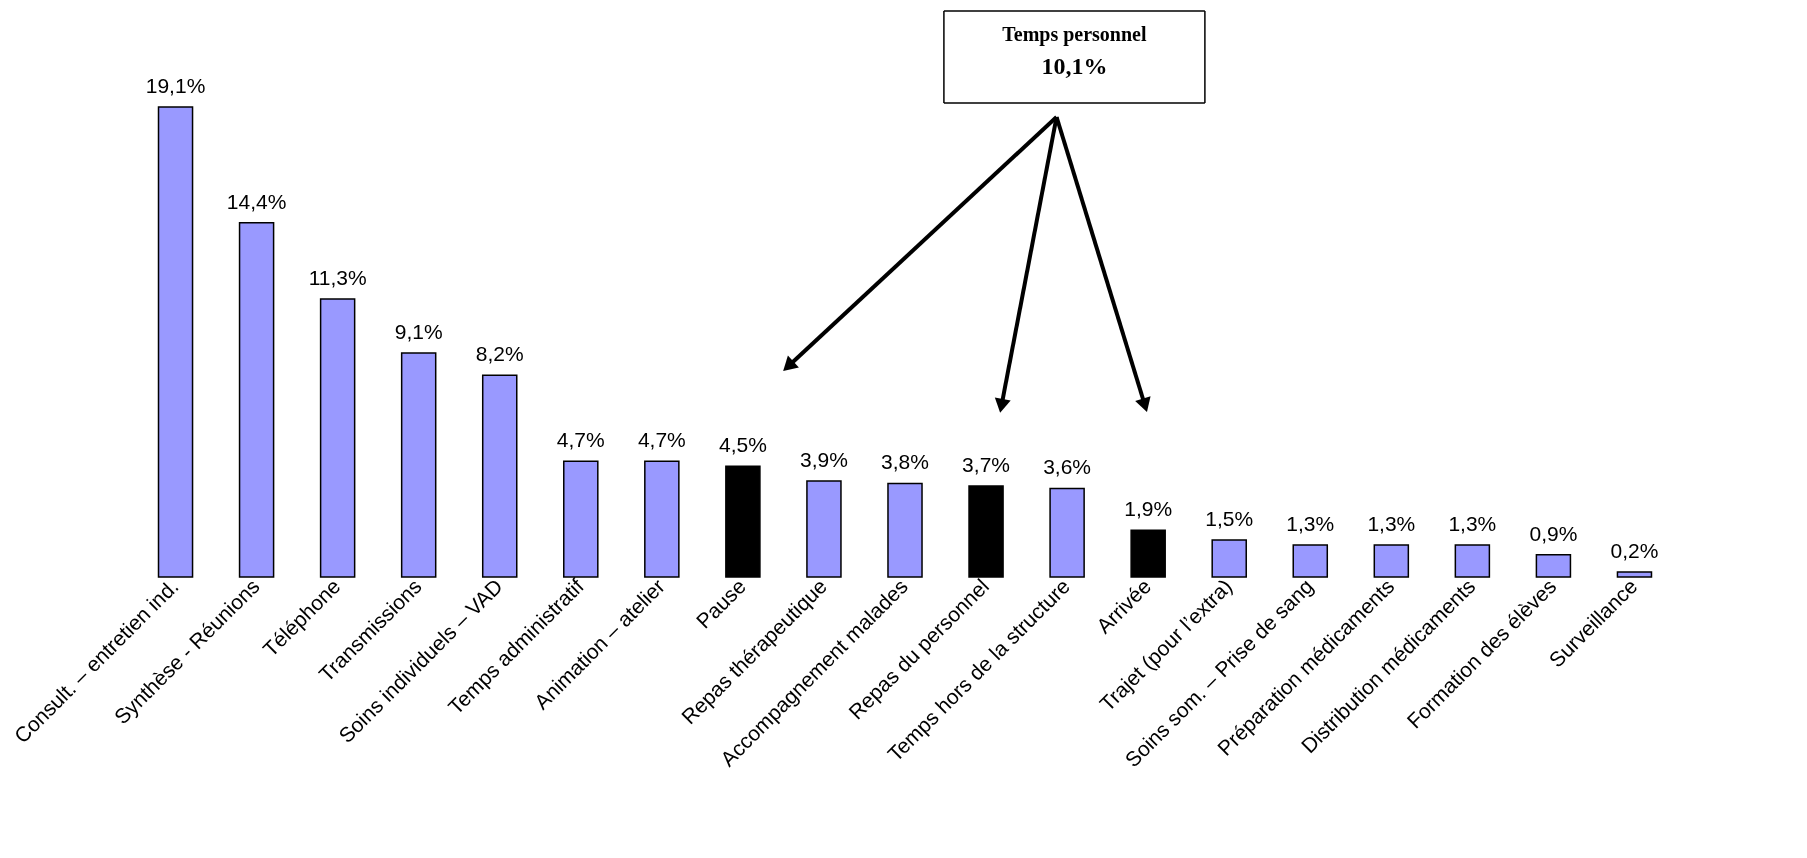 The height and width of the screenshot is (858, 1807). I want to click on data-label: 11,3%, so click(337, 277).